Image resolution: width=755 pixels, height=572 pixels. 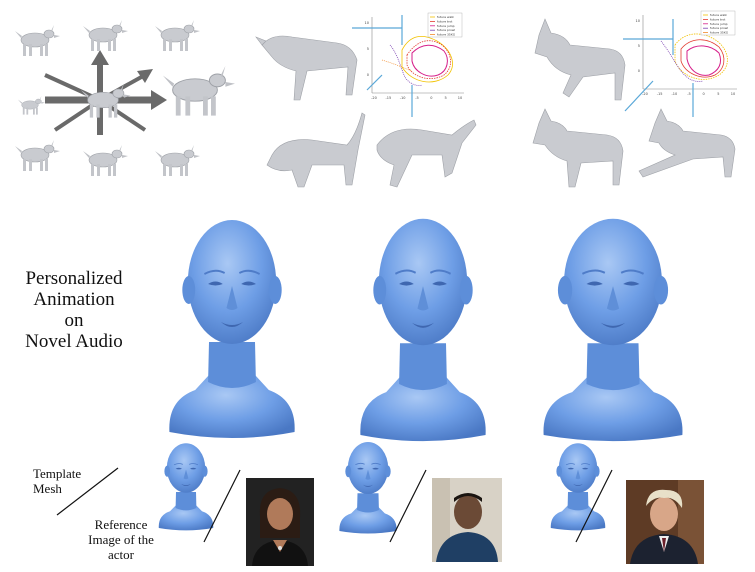 I want to click on template-label-line: Mesh, so click(x=47, y=488).